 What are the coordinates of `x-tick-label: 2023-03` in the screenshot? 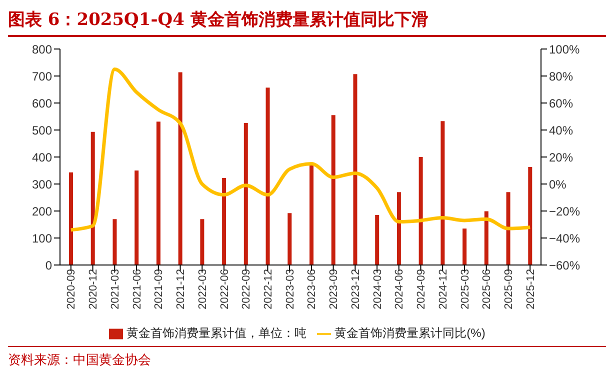 It's located at (290, 289).